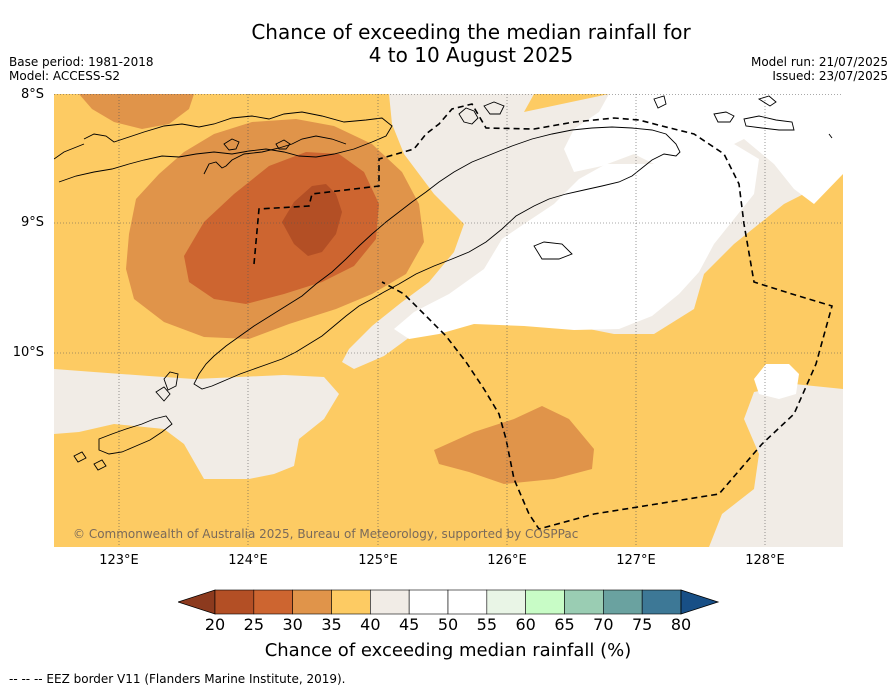 The image size is (896, 690). Describe the element at coordinates (576, 241) in the screenshot. I see `zone-45-55-central` at that location.